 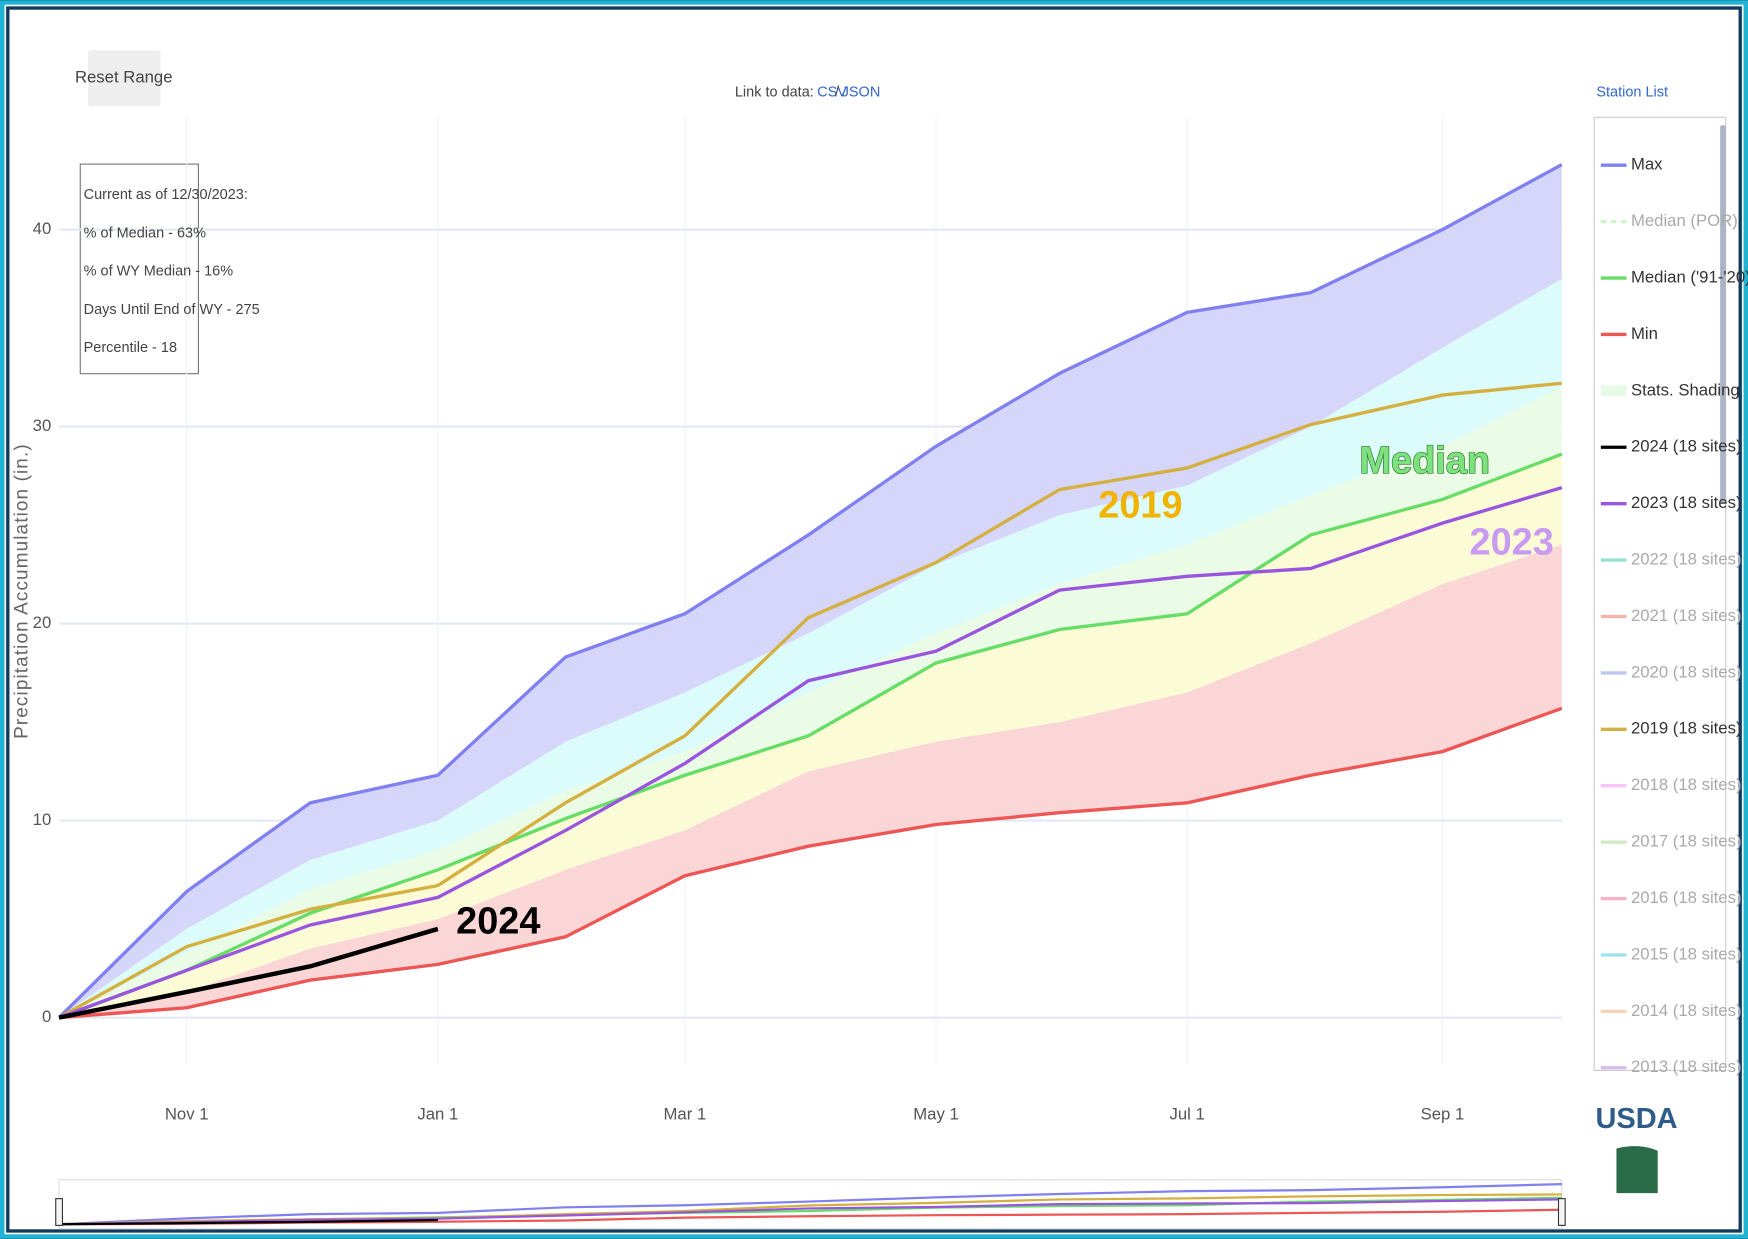 What do you see at coordinates (248, 973) in the screenshot?
I see `series-line` at bounding box center [248, 973].